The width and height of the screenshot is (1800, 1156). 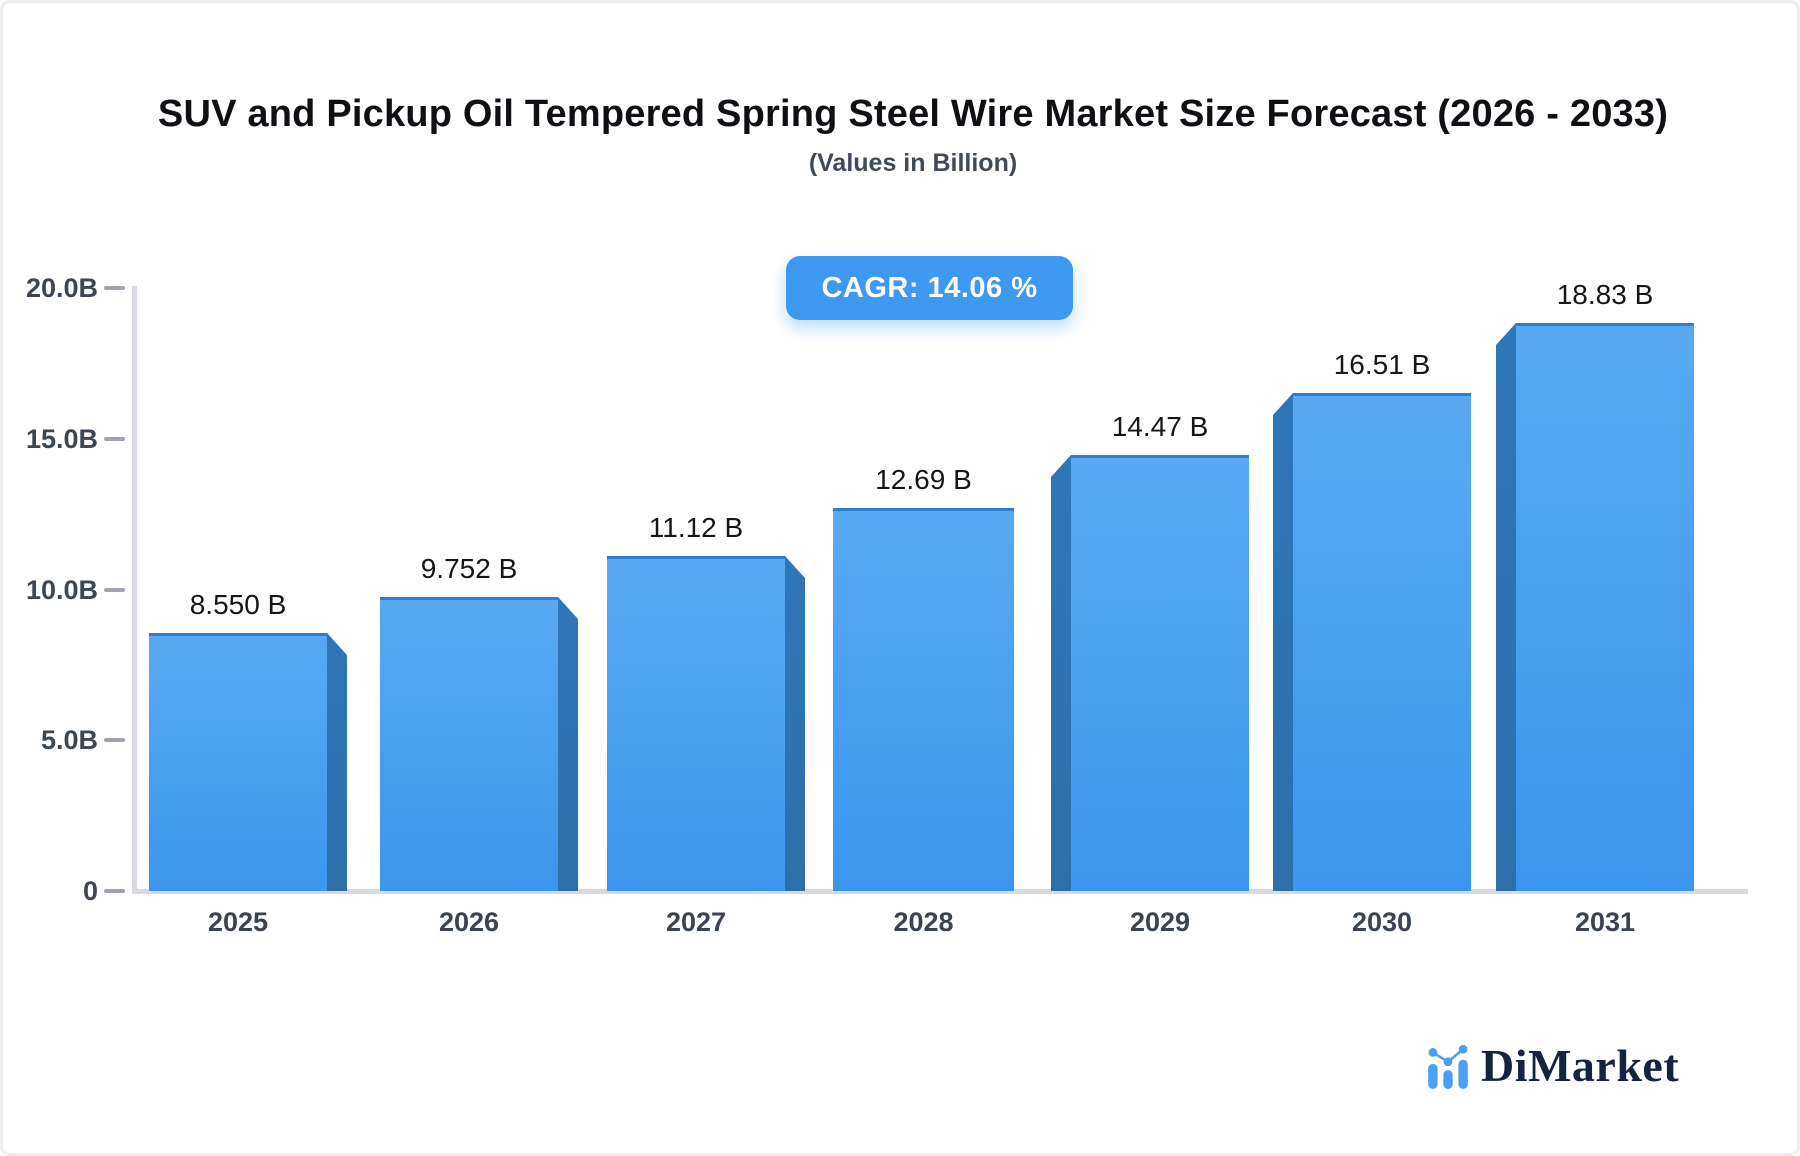 I want to click on x-axis-tick-label: 2027, so click(x=696, y=922).